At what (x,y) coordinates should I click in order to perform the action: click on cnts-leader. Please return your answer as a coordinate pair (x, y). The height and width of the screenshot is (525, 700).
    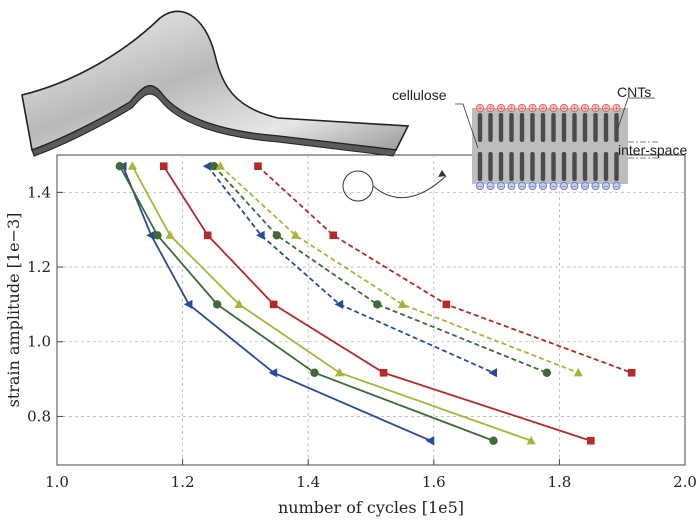
    Looking at the image, I should click on (636, 113).